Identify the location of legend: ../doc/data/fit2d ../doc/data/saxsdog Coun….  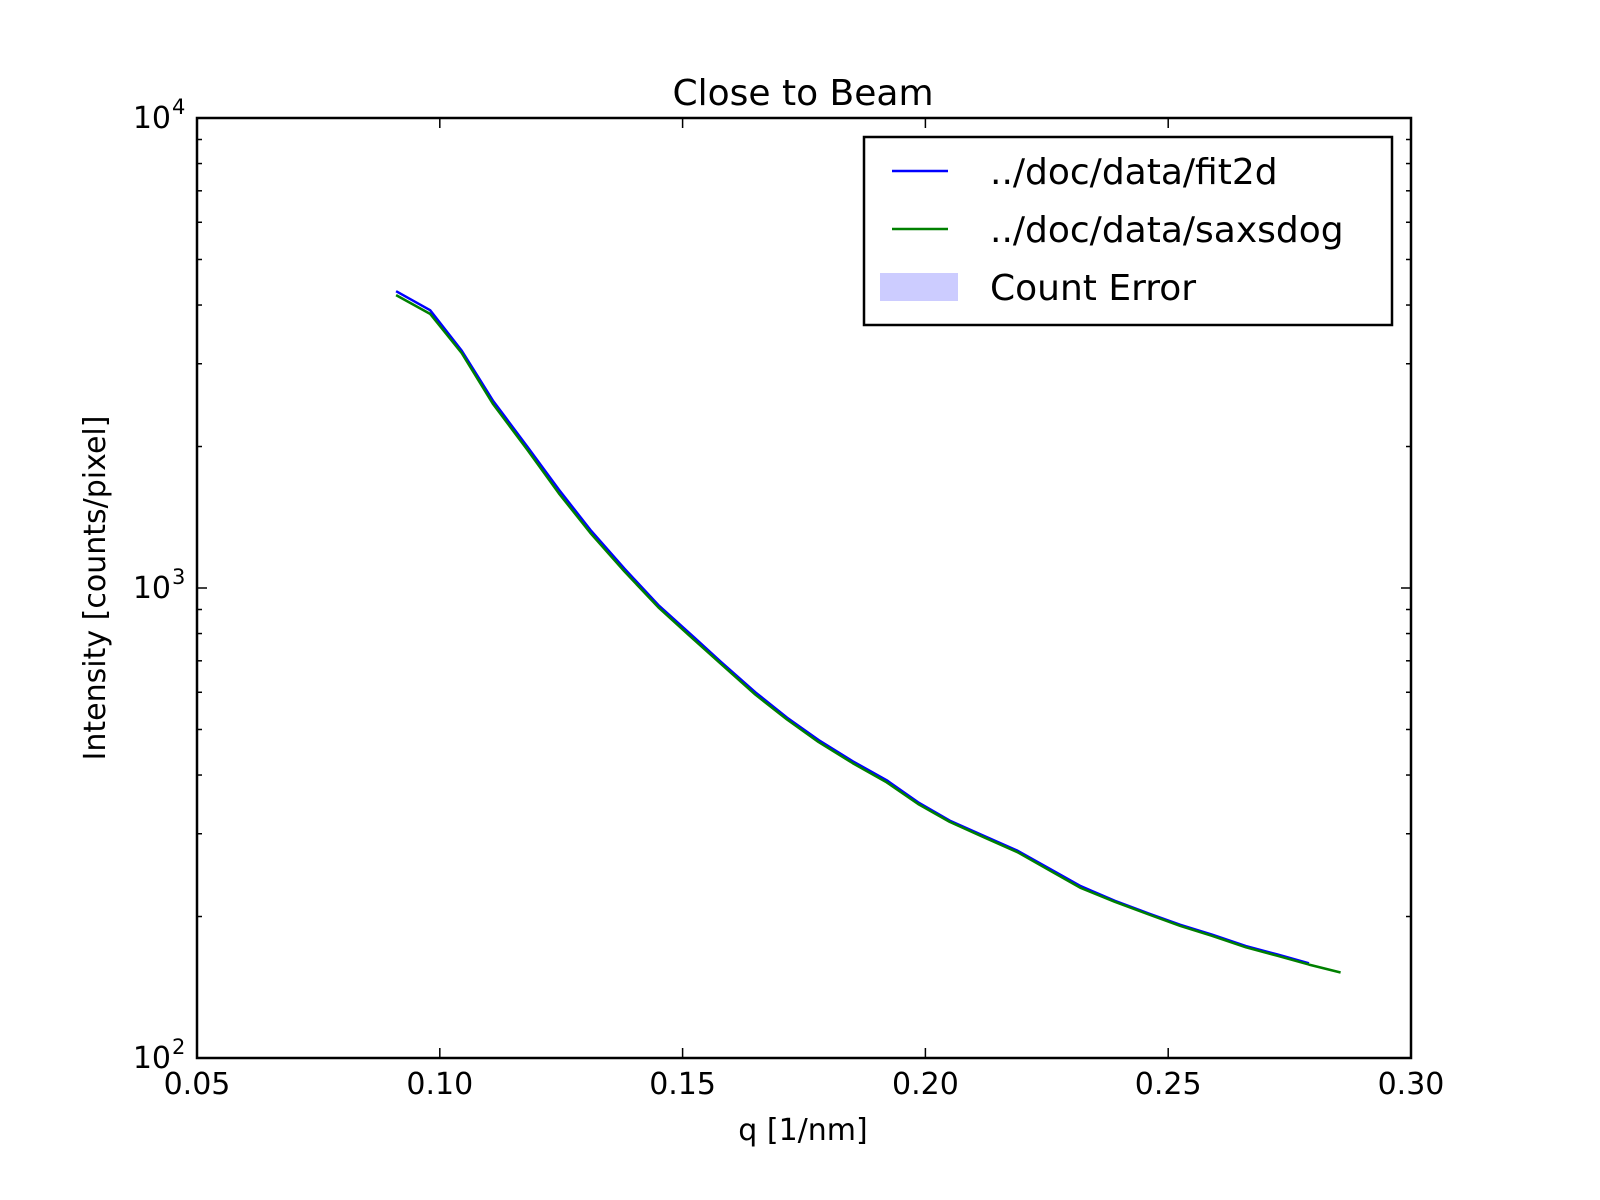
(1128, 231).